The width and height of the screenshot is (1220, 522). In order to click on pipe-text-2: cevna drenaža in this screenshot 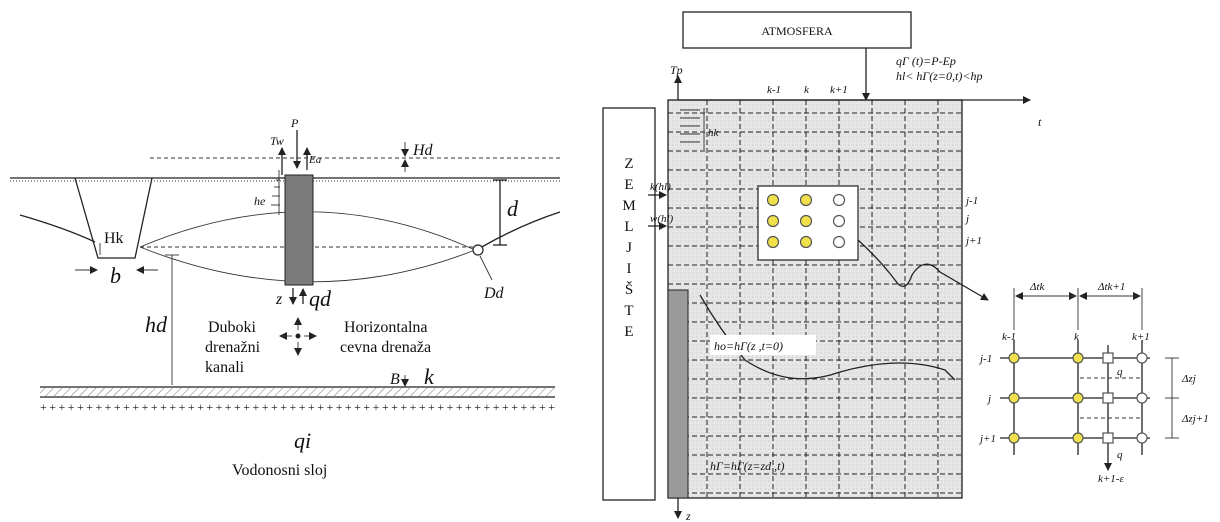, I will do `click(385, 347)`.